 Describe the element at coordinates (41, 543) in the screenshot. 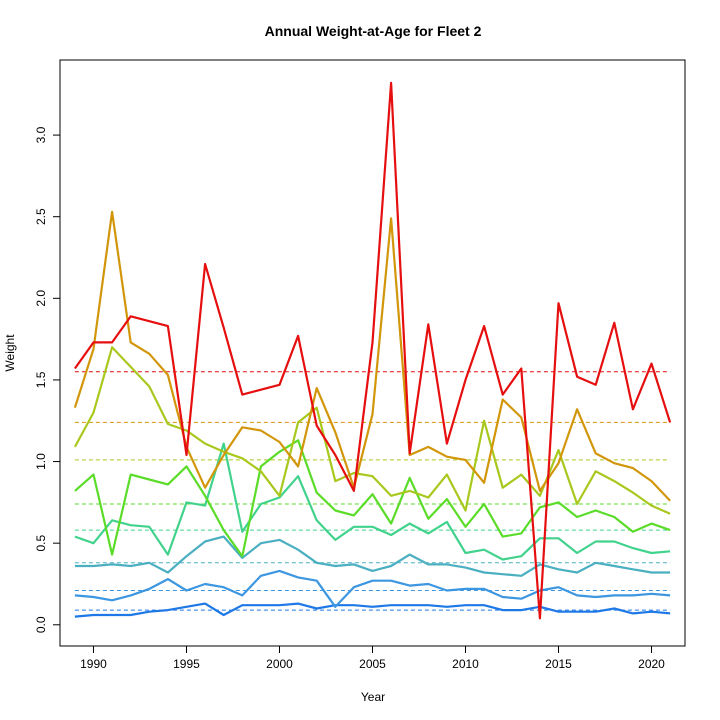

I see `y-tick-label: 0.5` at that location.